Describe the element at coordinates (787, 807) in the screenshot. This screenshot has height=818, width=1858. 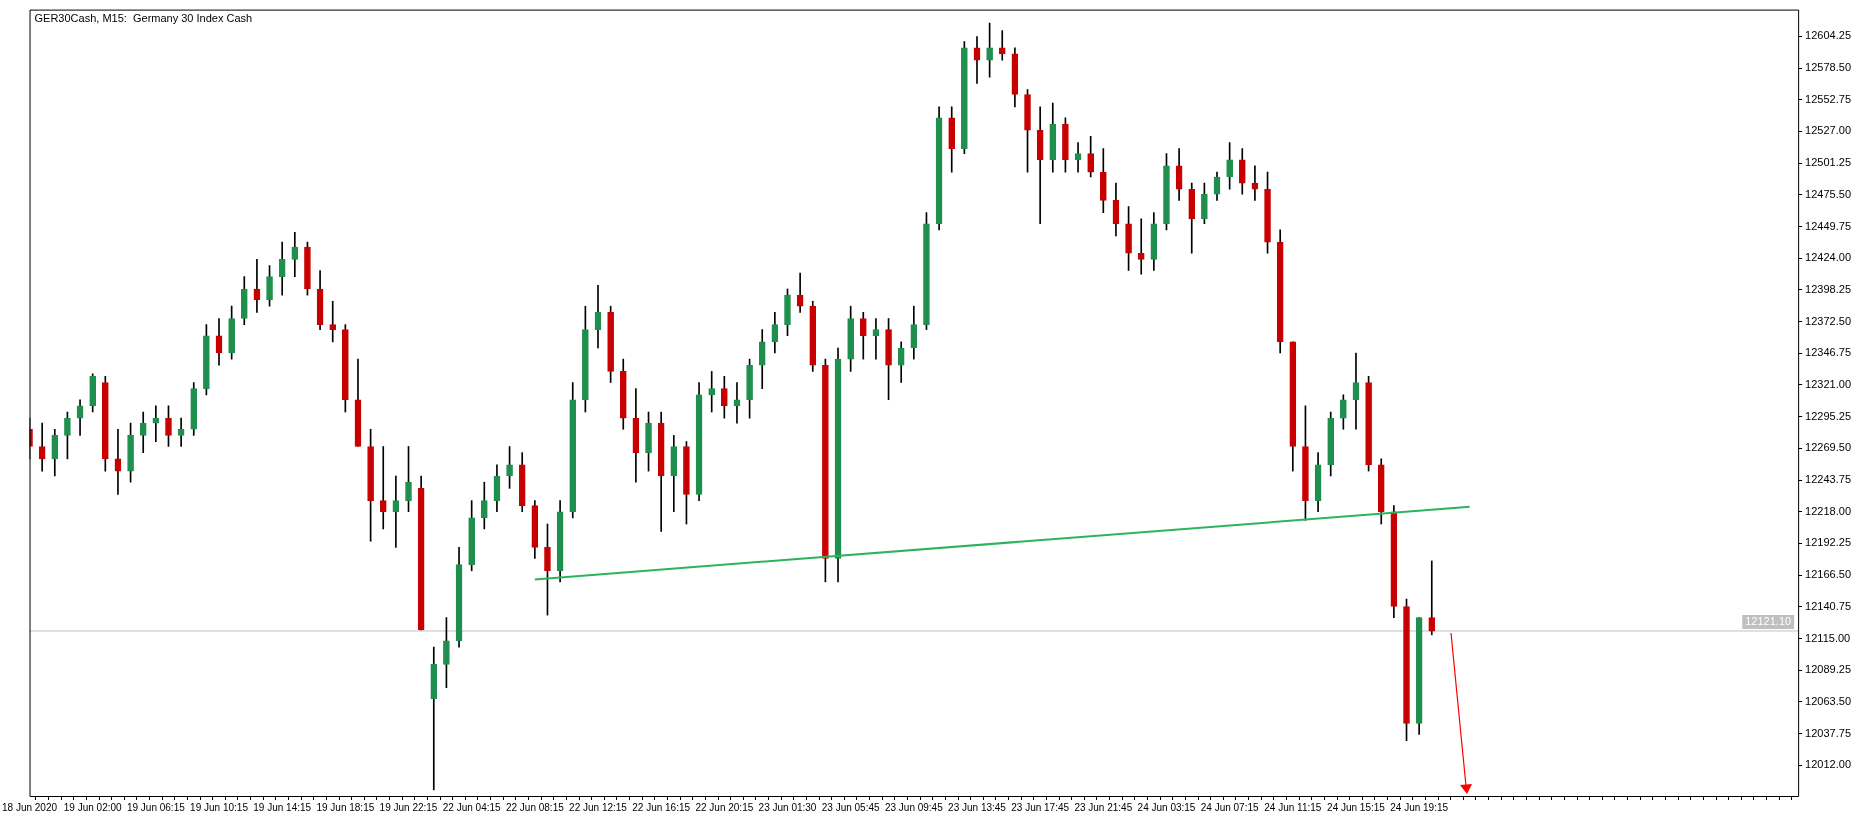
I see `x-tick-label: 23 Jun 01:30` at that location.